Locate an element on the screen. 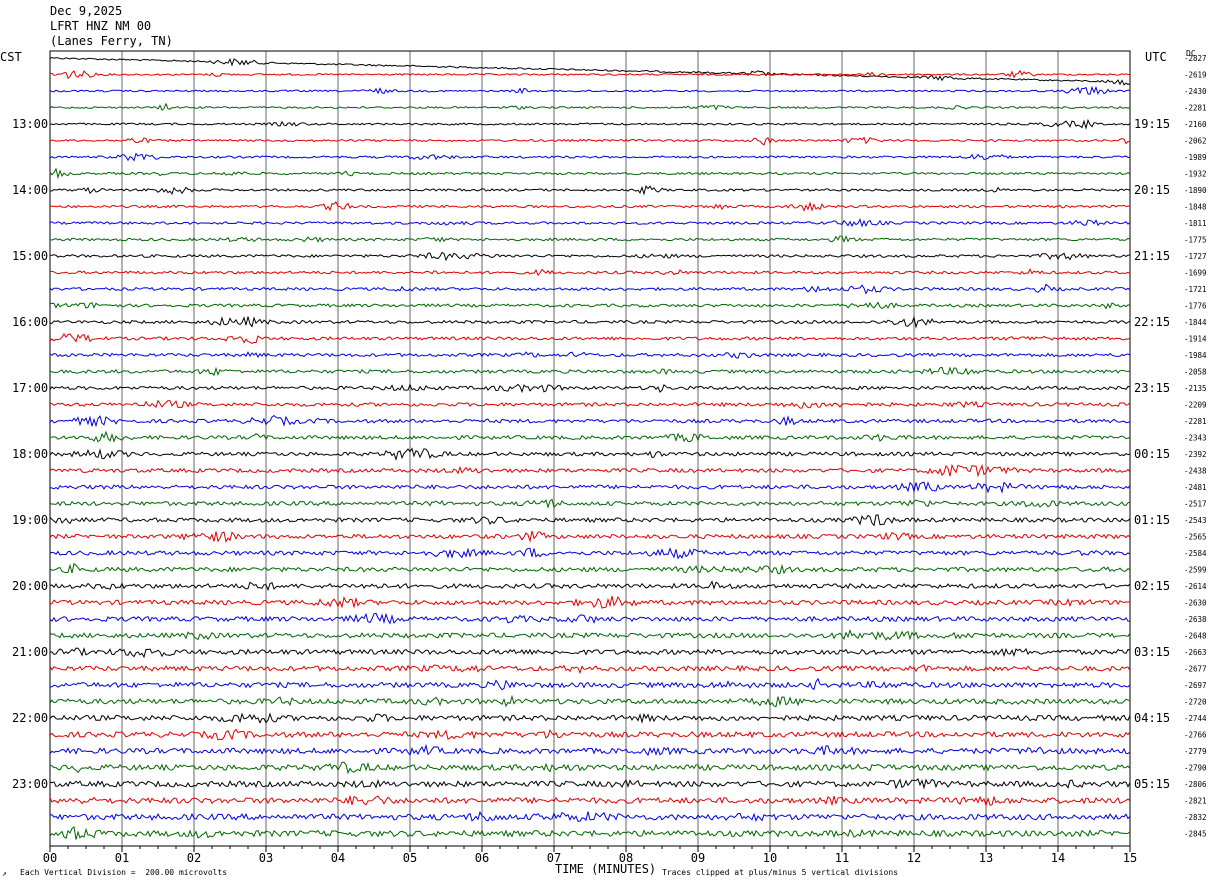 Image resolution: width=1210 pixels, height=886 pixels. left-hour-label: 17:00 is located at coordinates (30, 388).